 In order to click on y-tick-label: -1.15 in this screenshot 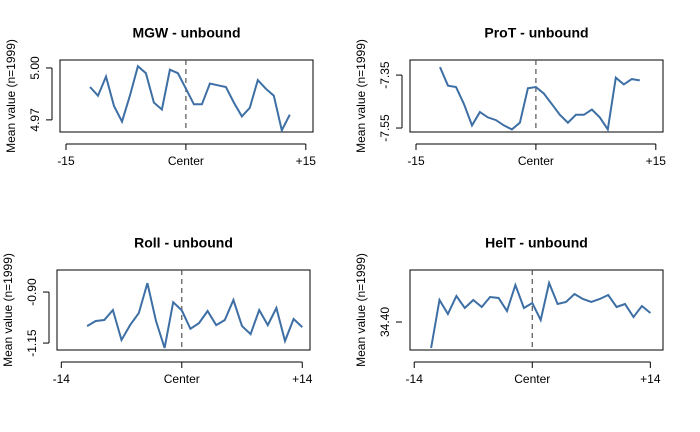, I will do `click(32, 343)`.